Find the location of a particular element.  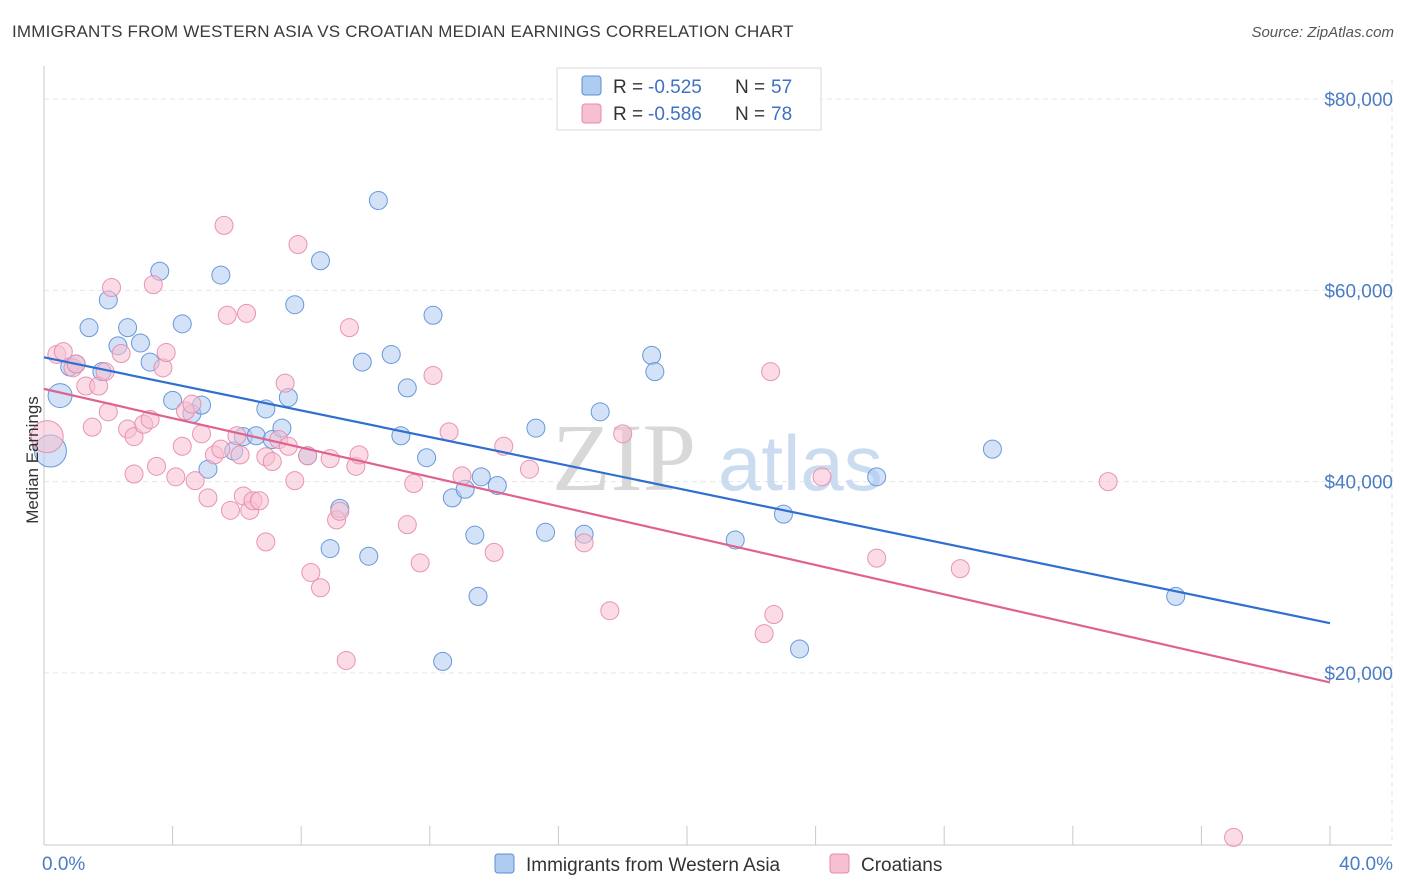

y-tick-labels: $20,000 $40,000 $60,000 $80,000 is located at coordinates (1358, 387).